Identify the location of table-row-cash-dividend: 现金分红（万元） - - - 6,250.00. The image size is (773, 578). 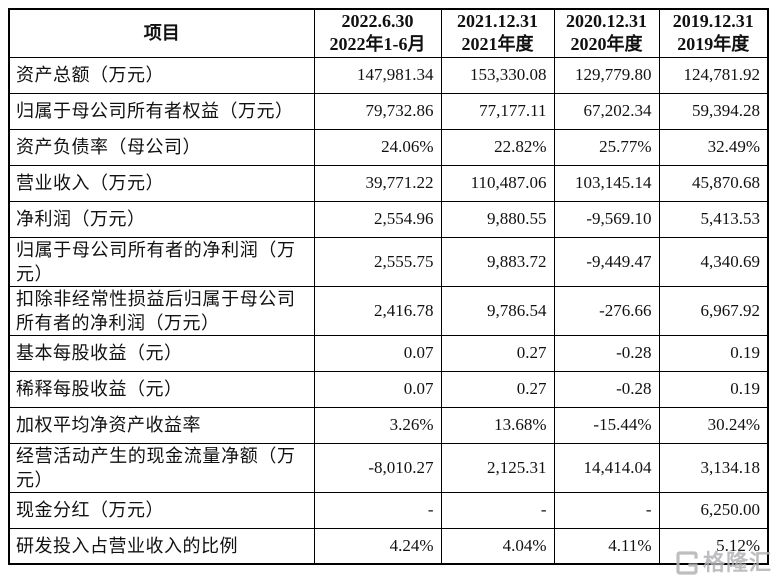
(388, 510).